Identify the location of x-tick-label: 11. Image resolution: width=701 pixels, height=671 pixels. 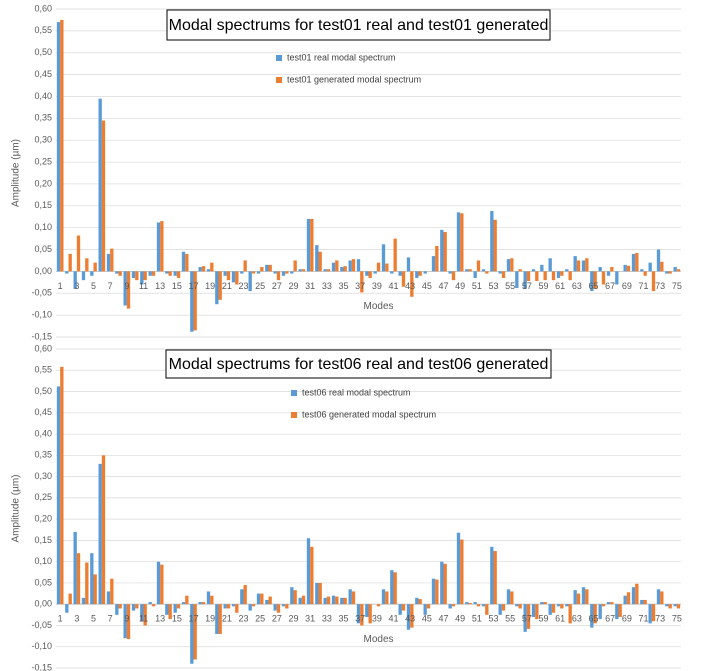
(143, 286).